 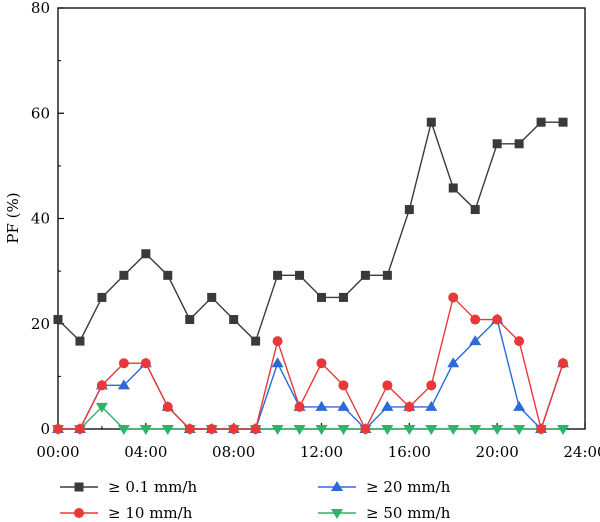 What do you see at coordinates (13, 217) in the screenshot?
I see `y-axis-title: PF (%)` at bounding box center [13, 217].